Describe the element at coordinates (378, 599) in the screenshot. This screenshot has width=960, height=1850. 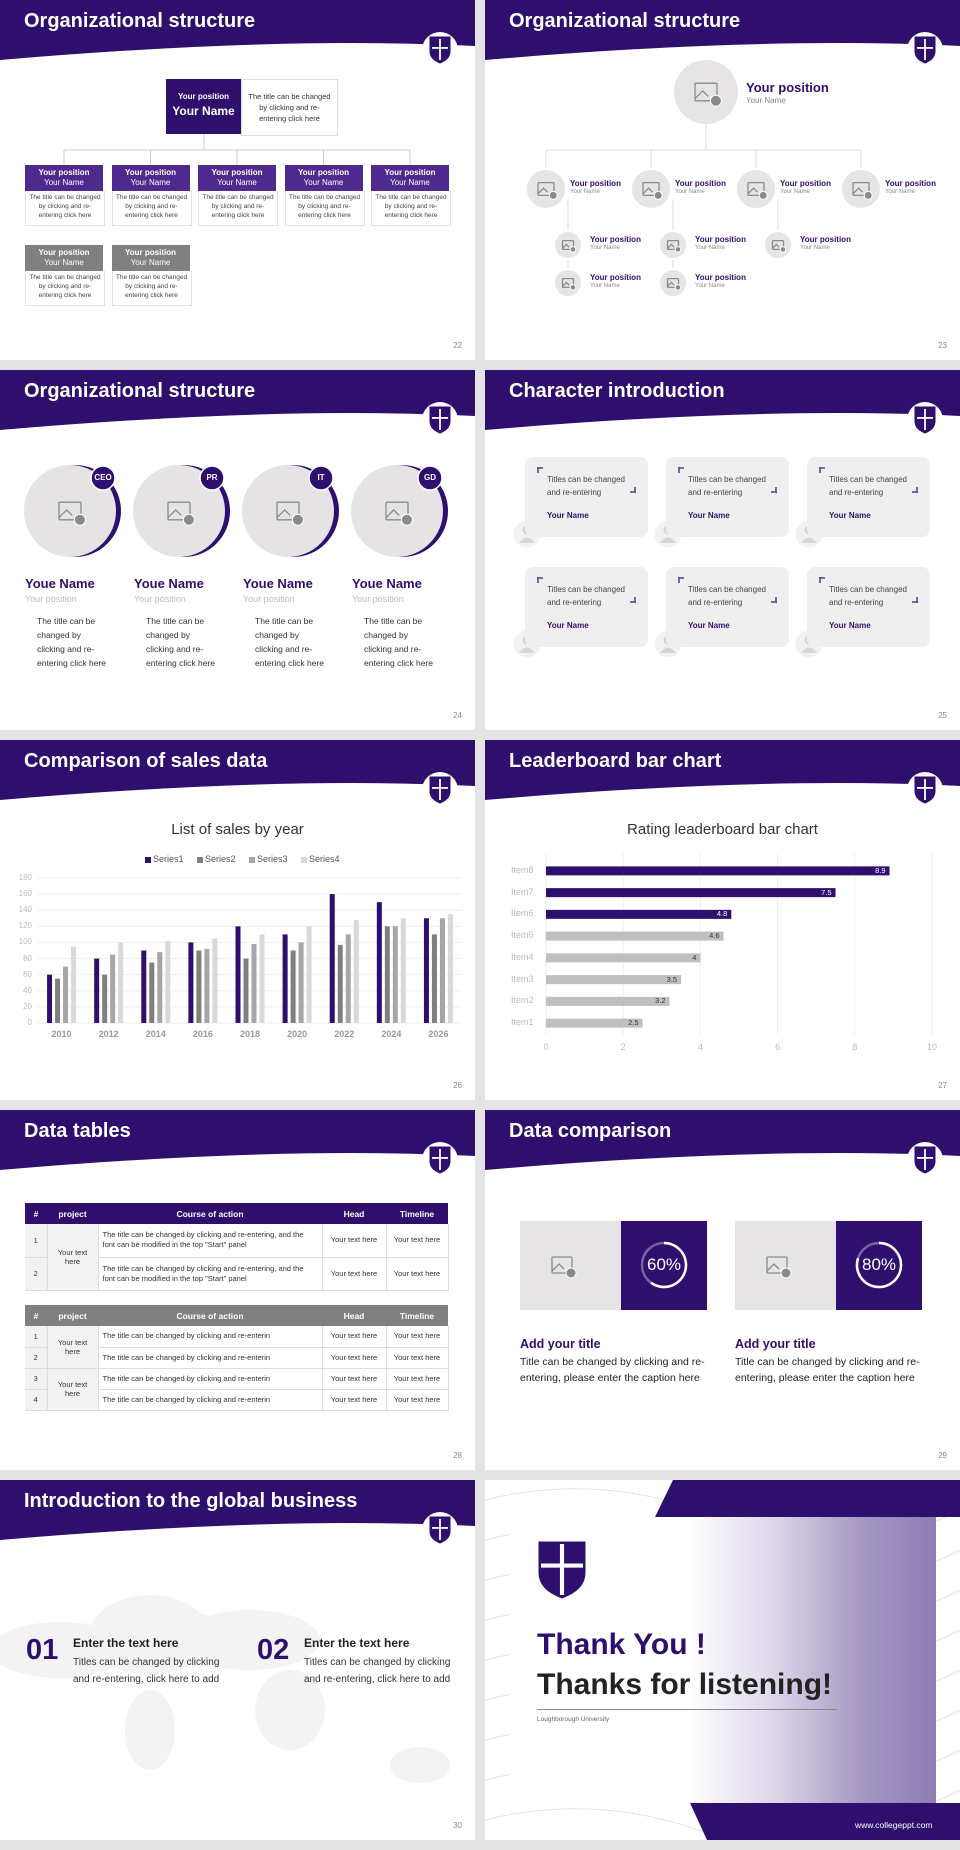
I see `person-position: Your position` at that location.